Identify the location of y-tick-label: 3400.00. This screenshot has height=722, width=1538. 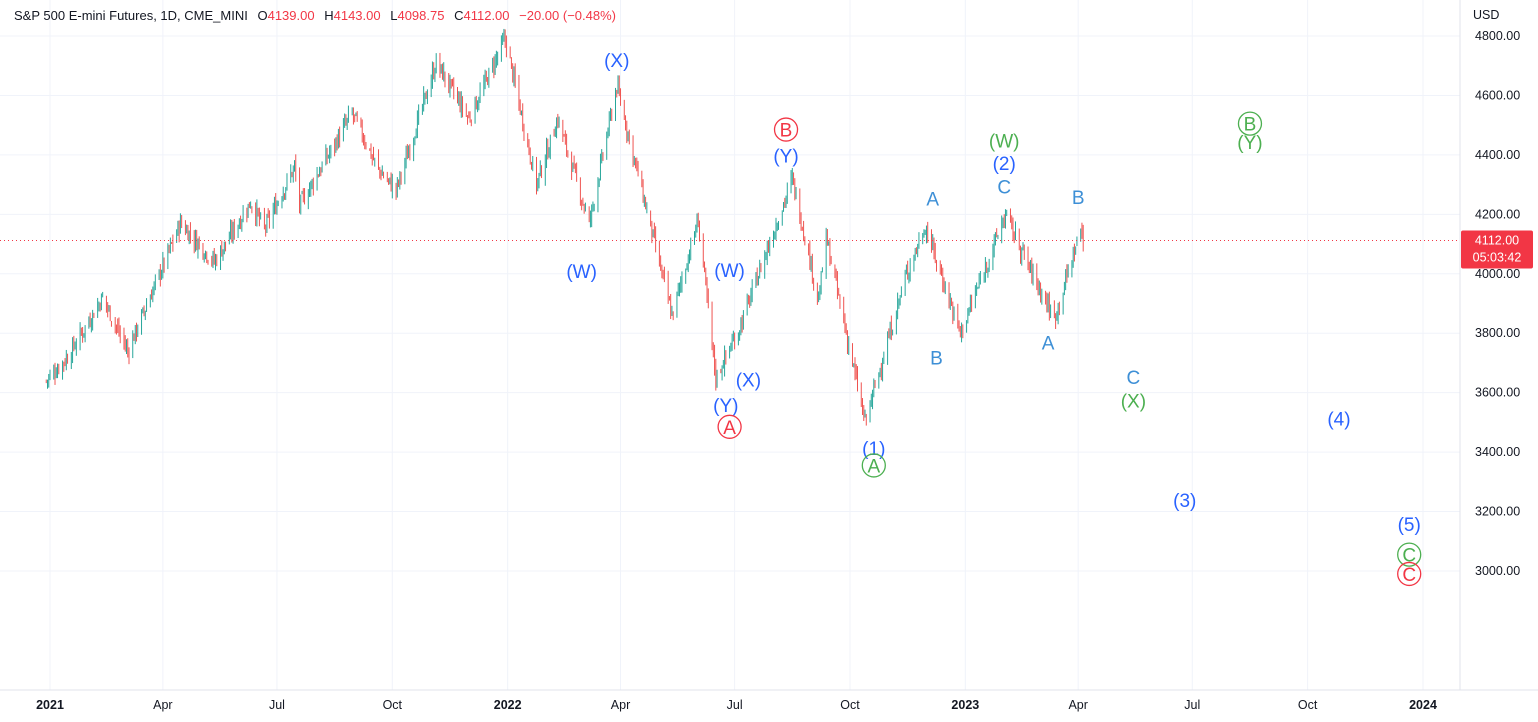
(1497, 452).